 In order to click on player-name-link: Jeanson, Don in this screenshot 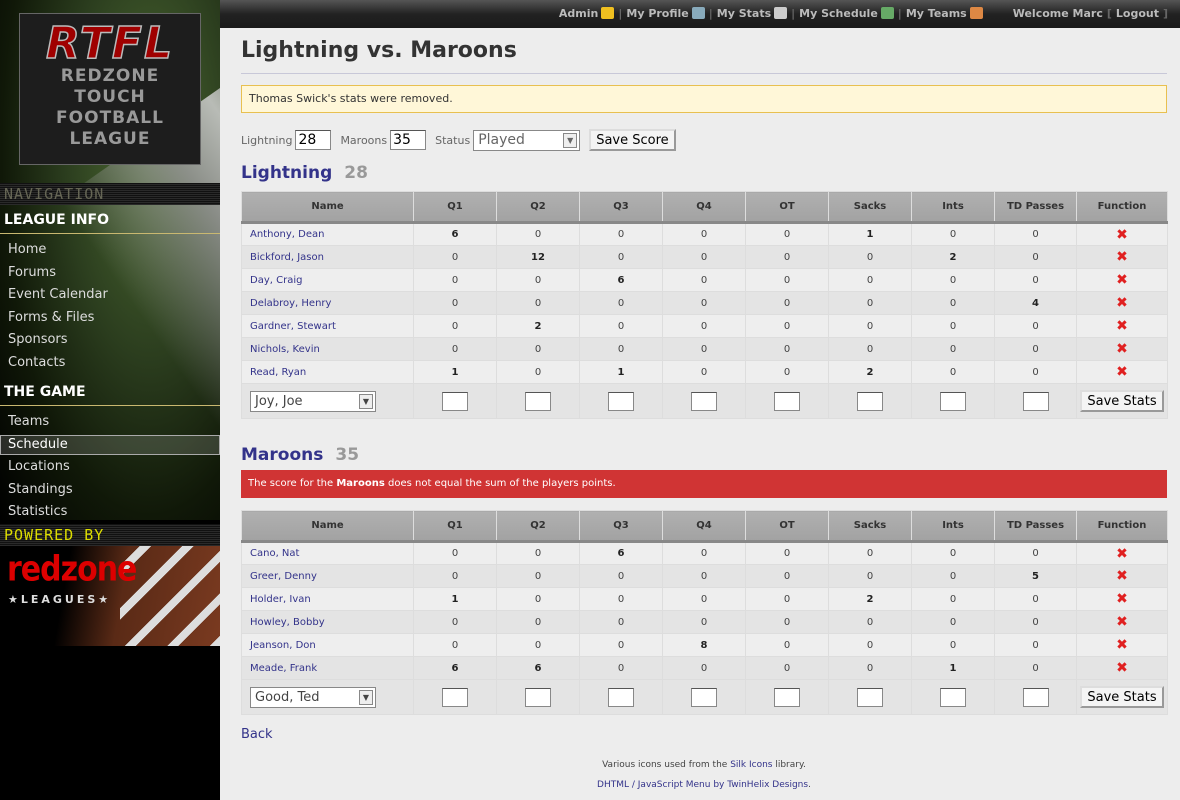, I will do `click(327, 645)`.